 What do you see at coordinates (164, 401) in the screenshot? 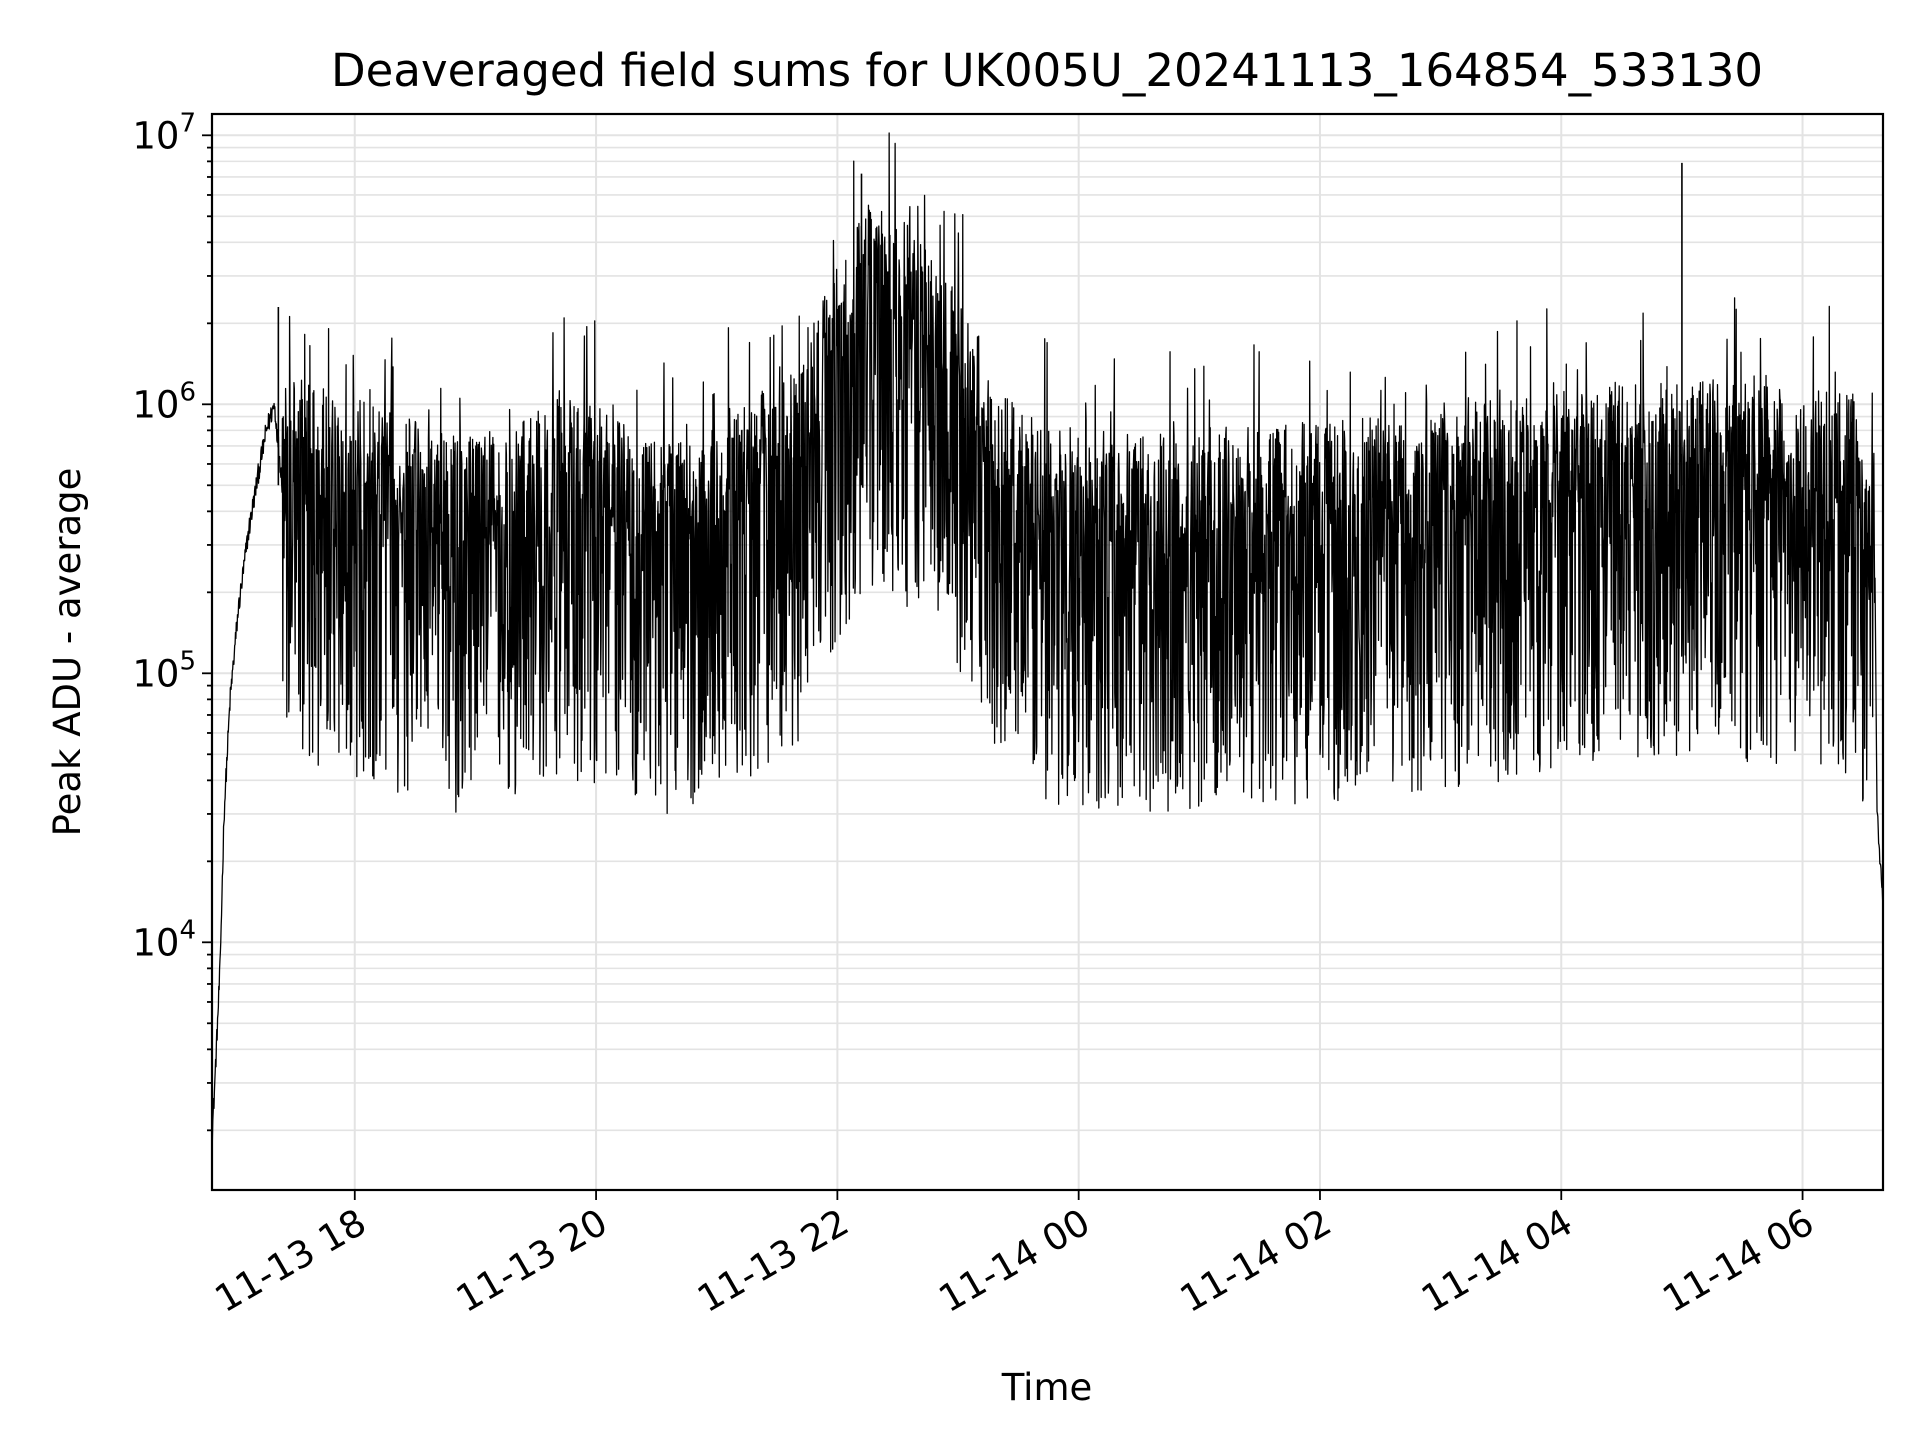
I see `y-tick-label: 10⁶` at bounding box center [164, 401].